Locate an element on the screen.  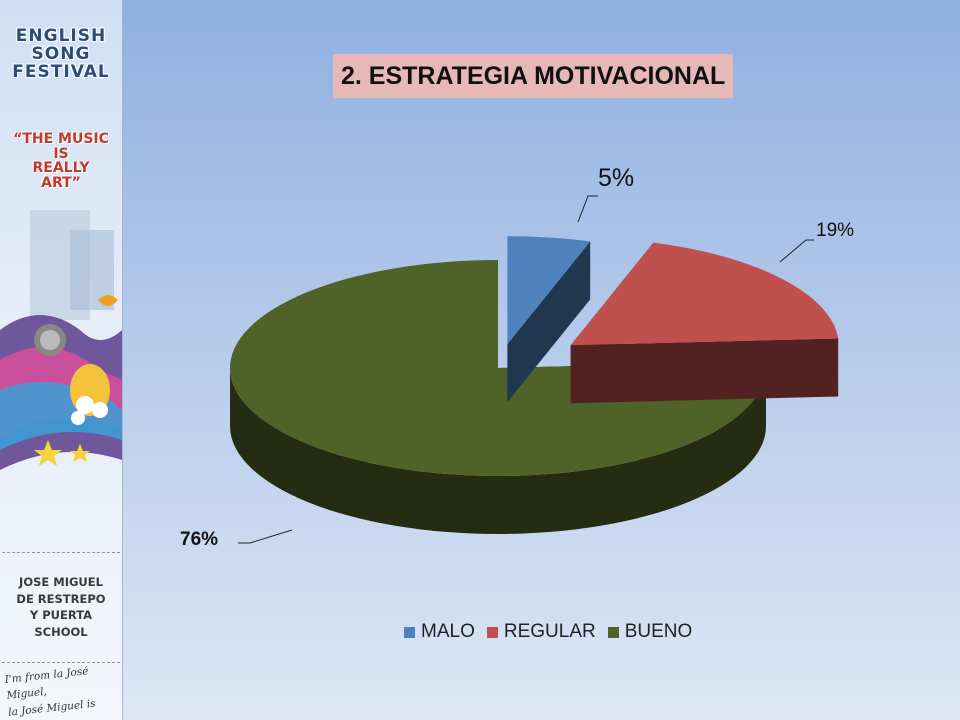
chart-legend: MALO REGULAR BUENO is located at coordinates (550, 632).